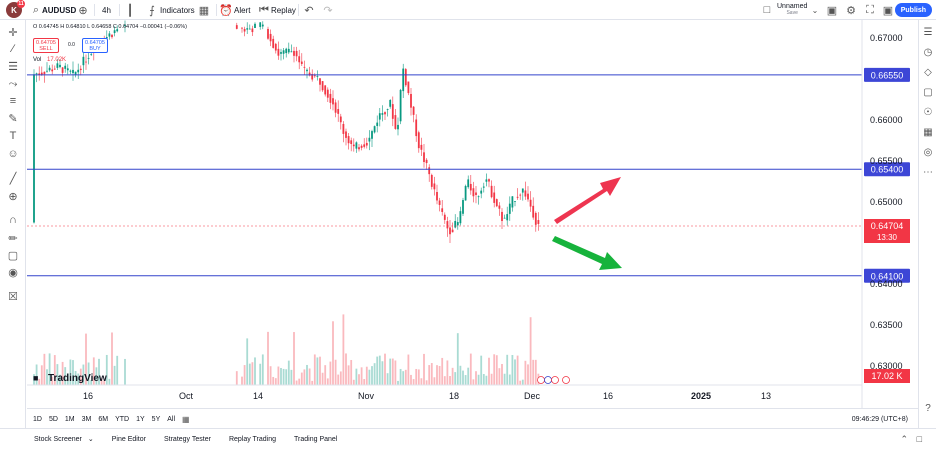 The width and height of the screenshot is (936, 449). What do you see at coordinates (103, 419) in the screenshot?
I see `range-button-6m: 6M` at bounding box center [103, 419].